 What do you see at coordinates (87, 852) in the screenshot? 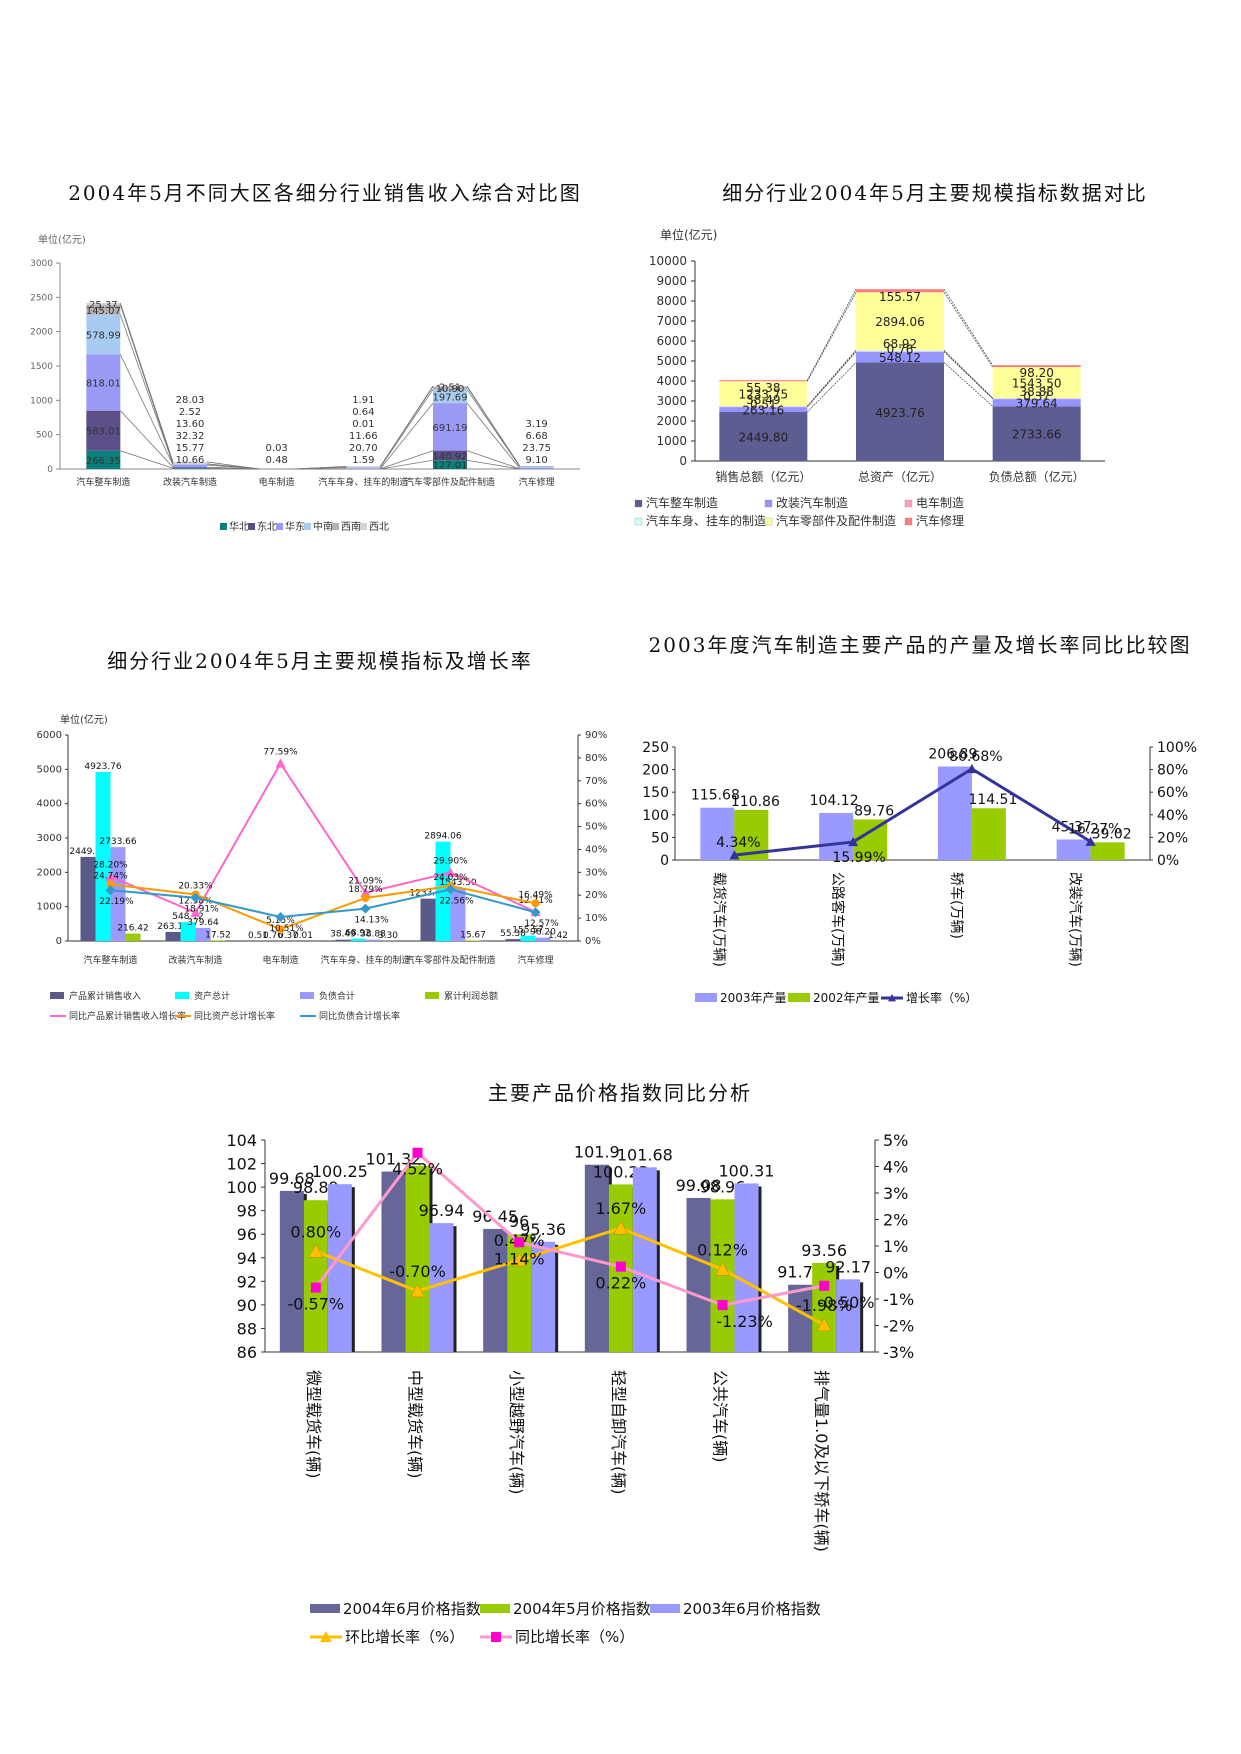
I see `chart3-bar-label: 2449.80` at bounding box center [87, 852].